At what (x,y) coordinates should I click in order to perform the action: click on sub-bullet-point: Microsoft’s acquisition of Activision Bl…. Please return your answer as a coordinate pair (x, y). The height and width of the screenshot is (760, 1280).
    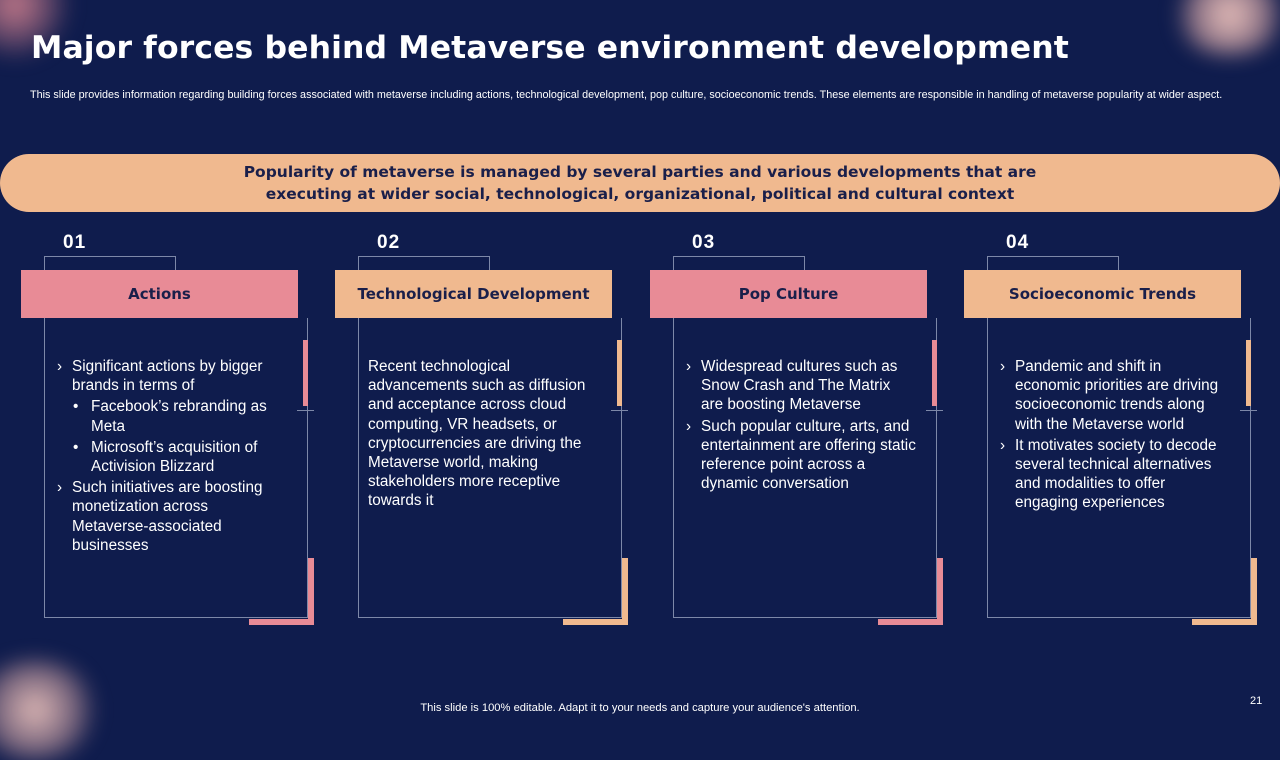
    Looking at the image, I should click on (179, 457).